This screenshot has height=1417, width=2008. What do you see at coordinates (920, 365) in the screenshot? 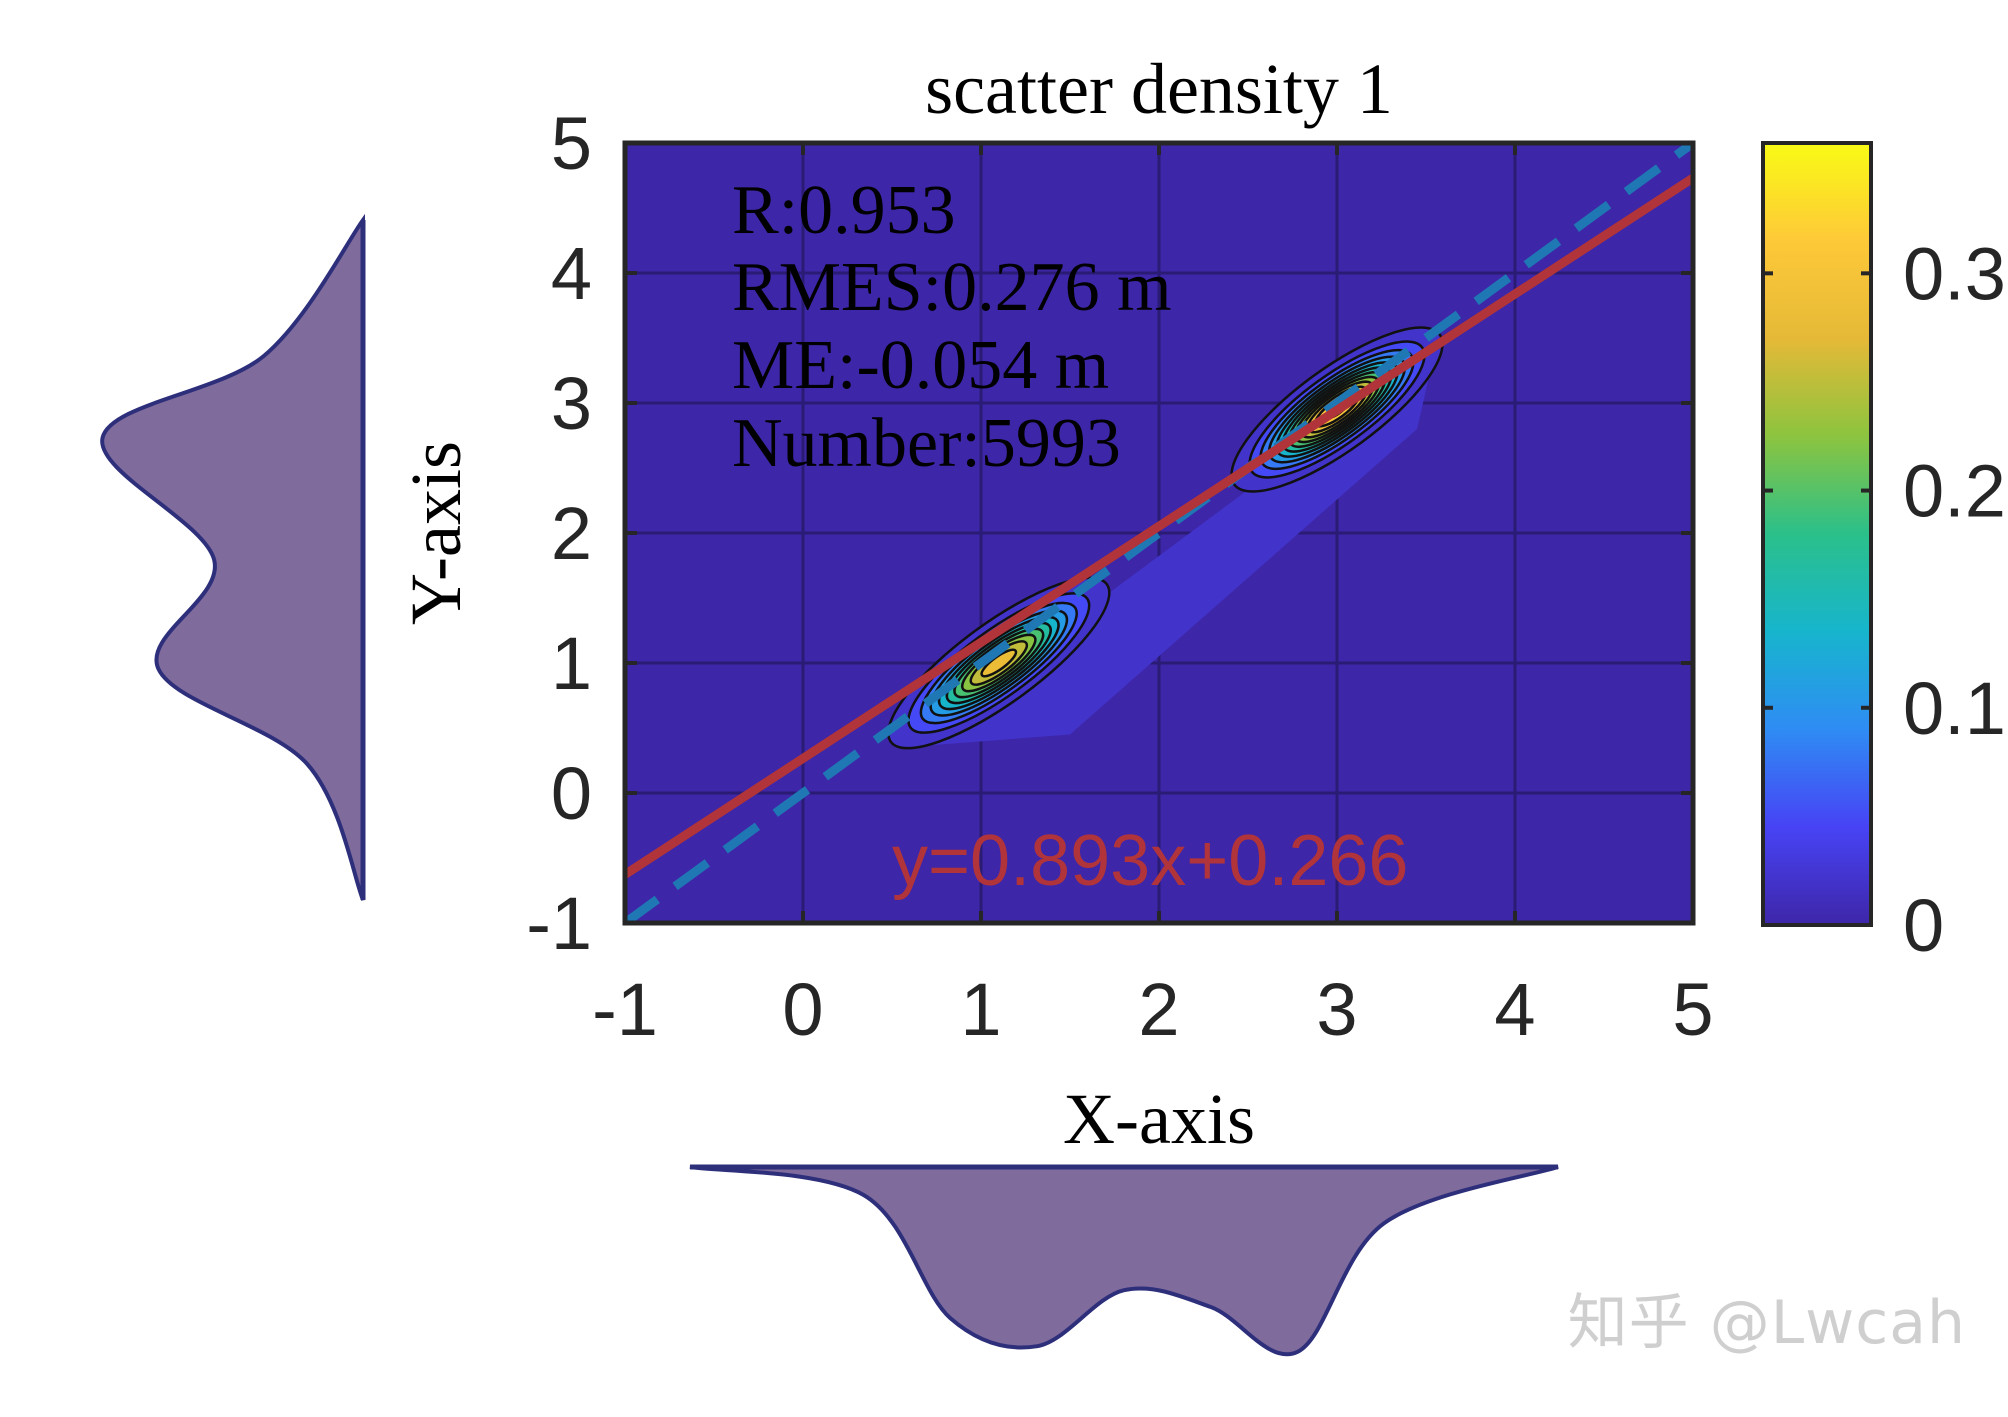
I see `stat-me: ME:-0.054 m` at bounding box center [920, 365].